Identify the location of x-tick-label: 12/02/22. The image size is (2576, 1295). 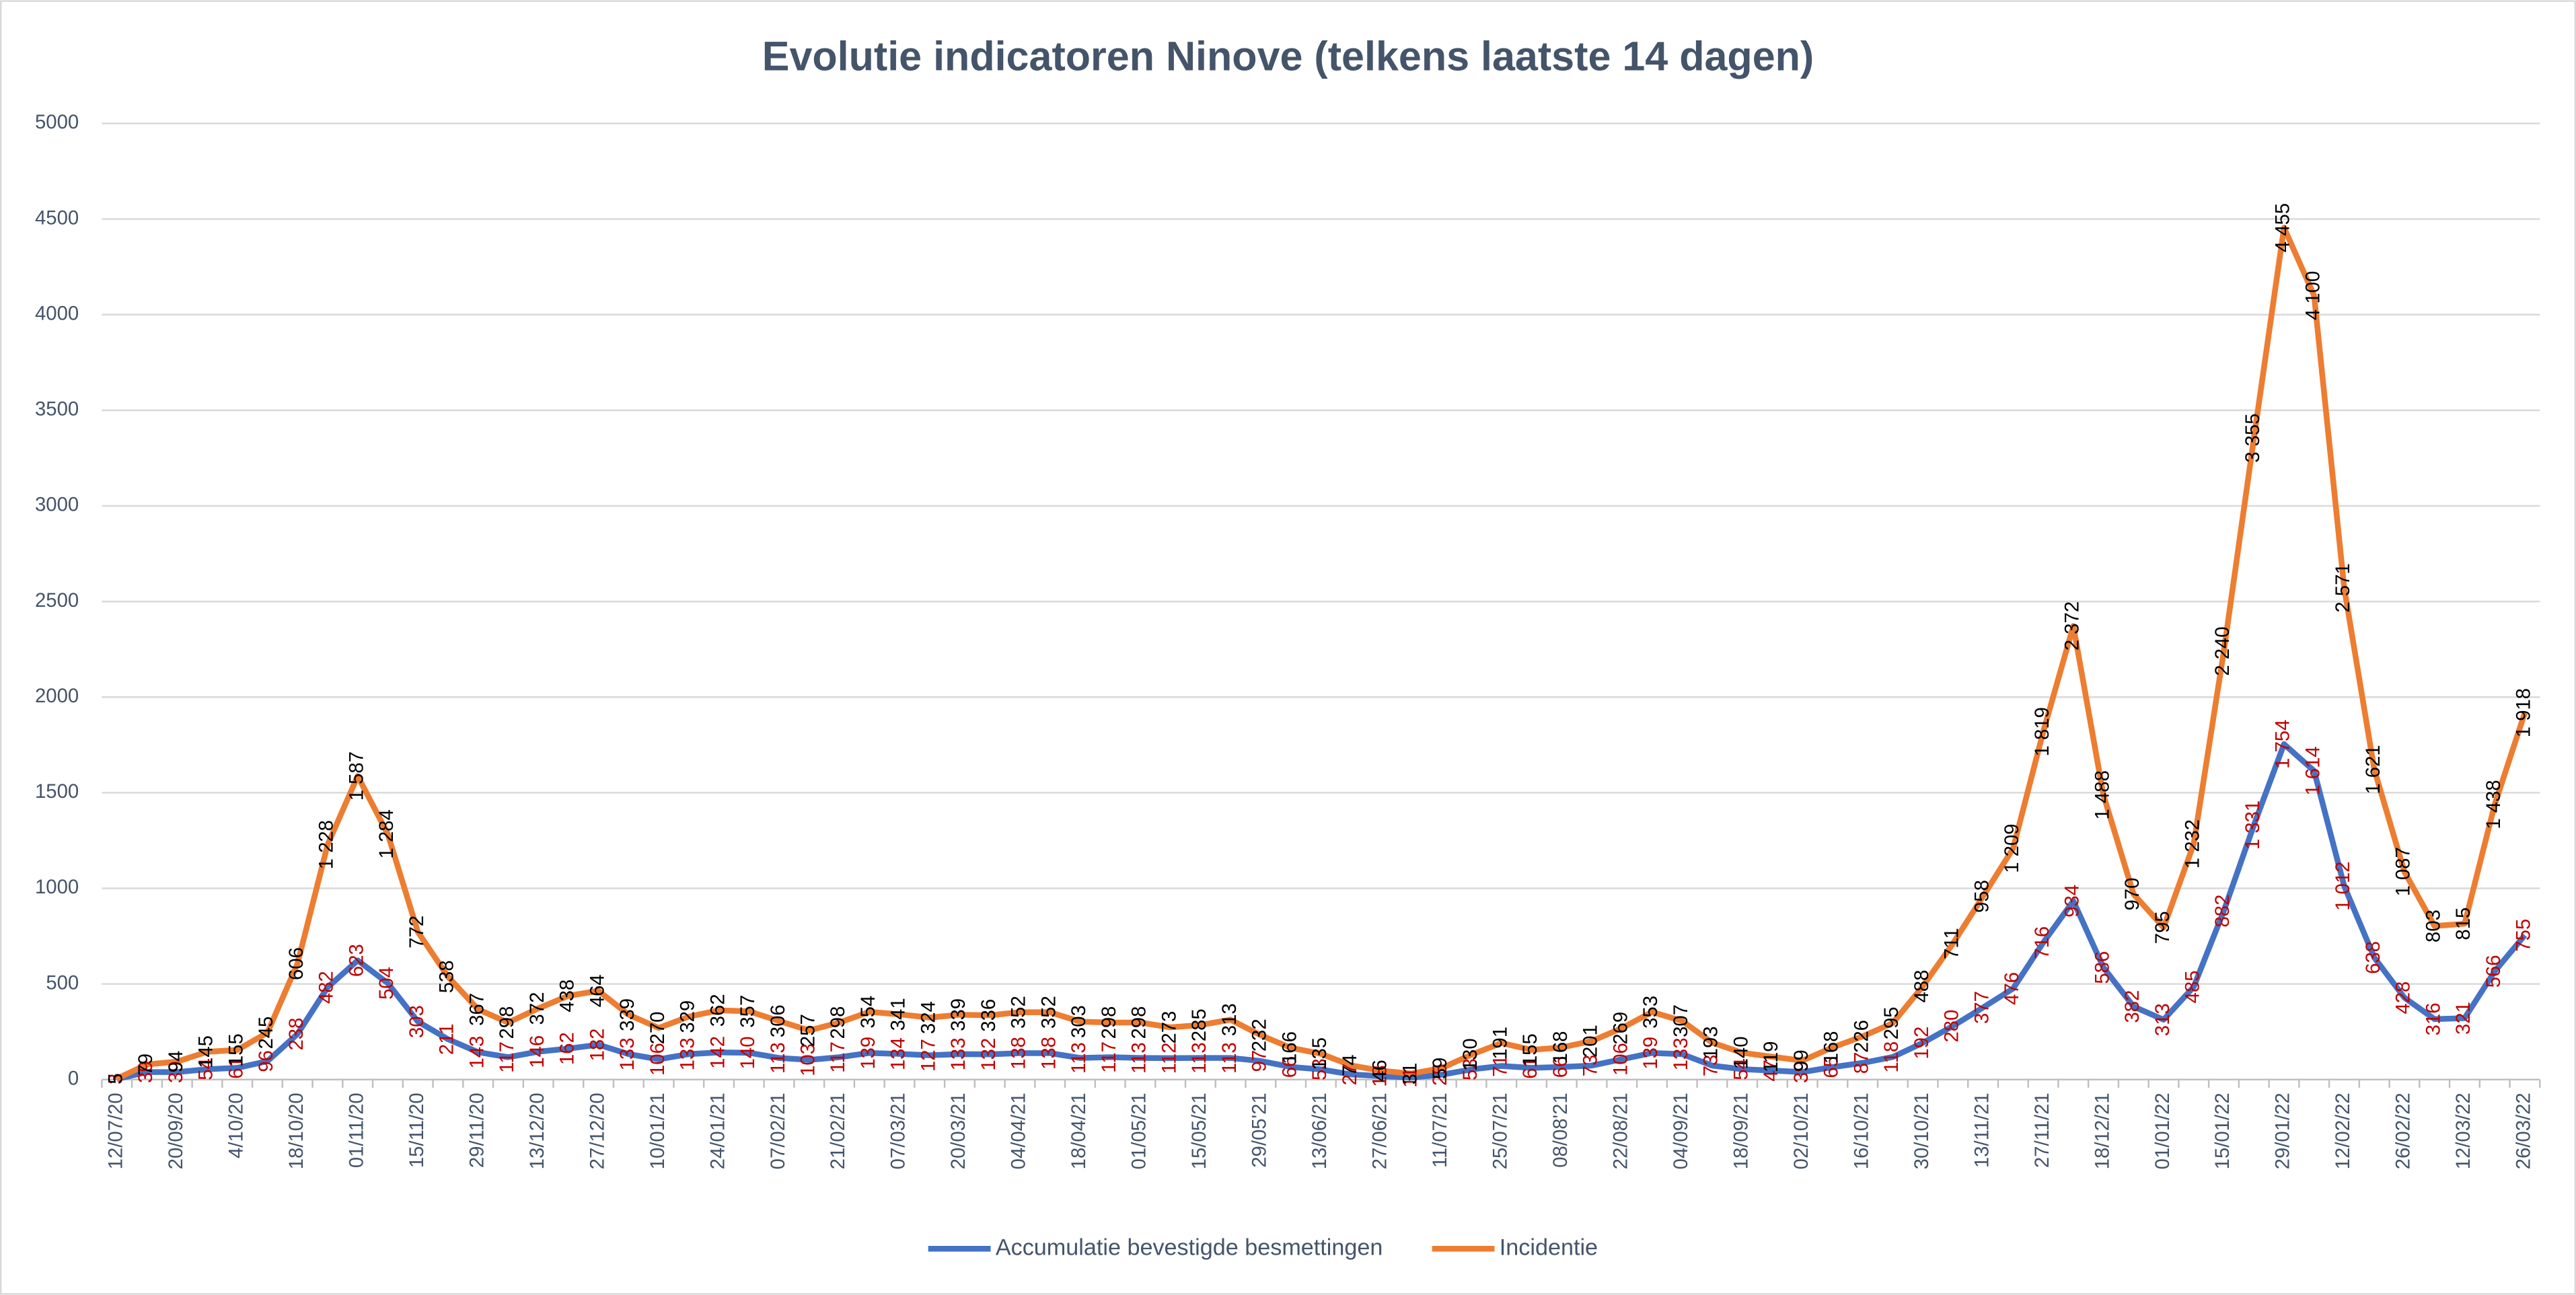
(2343, 1131).